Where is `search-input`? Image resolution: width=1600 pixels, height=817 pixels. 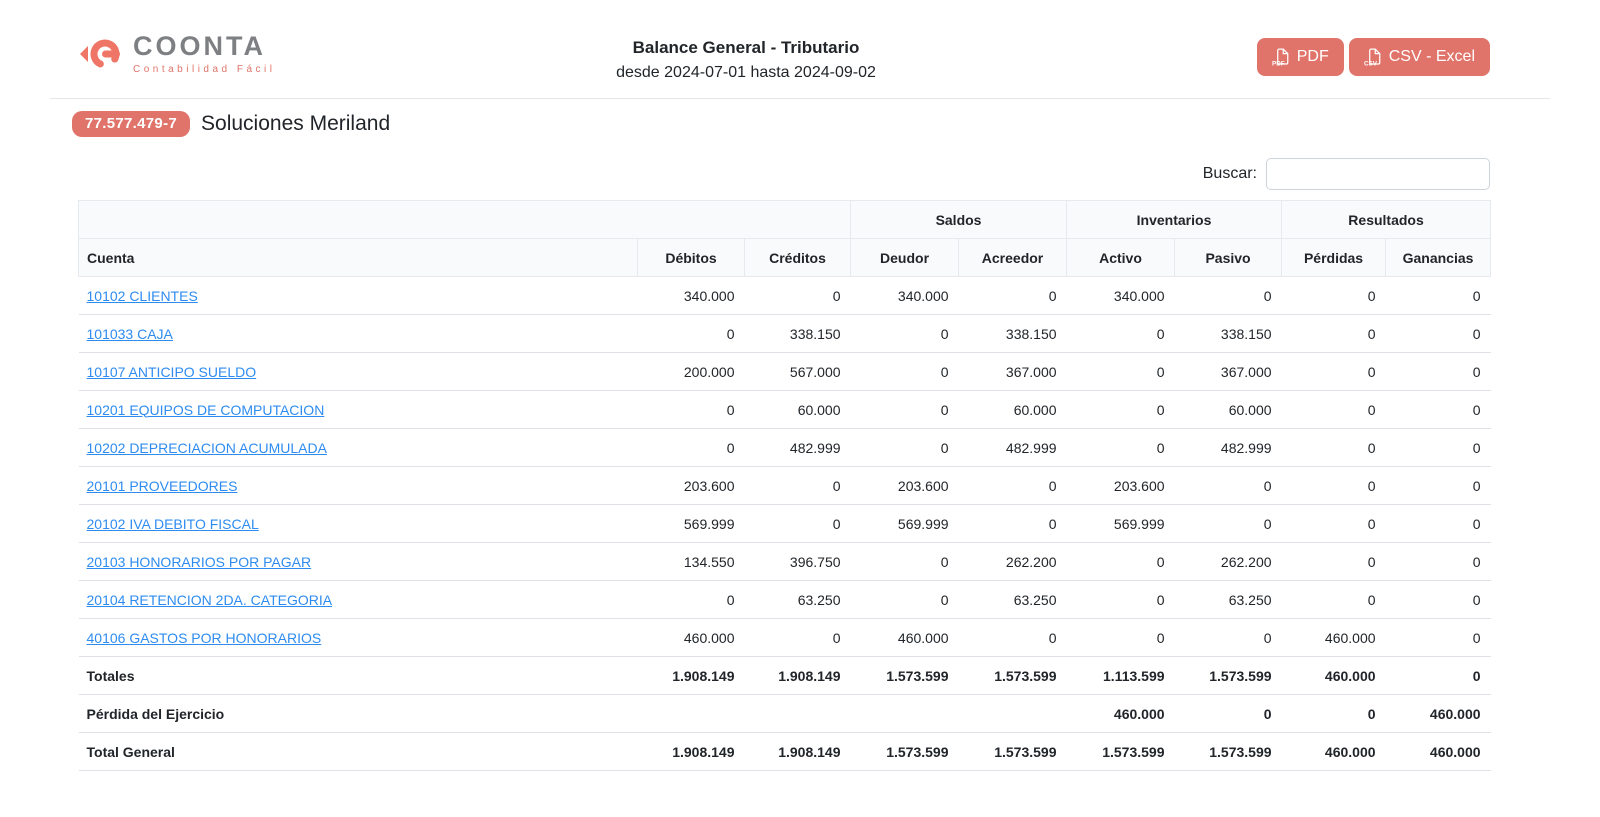
search-input is located at coordinates (1378, 174).